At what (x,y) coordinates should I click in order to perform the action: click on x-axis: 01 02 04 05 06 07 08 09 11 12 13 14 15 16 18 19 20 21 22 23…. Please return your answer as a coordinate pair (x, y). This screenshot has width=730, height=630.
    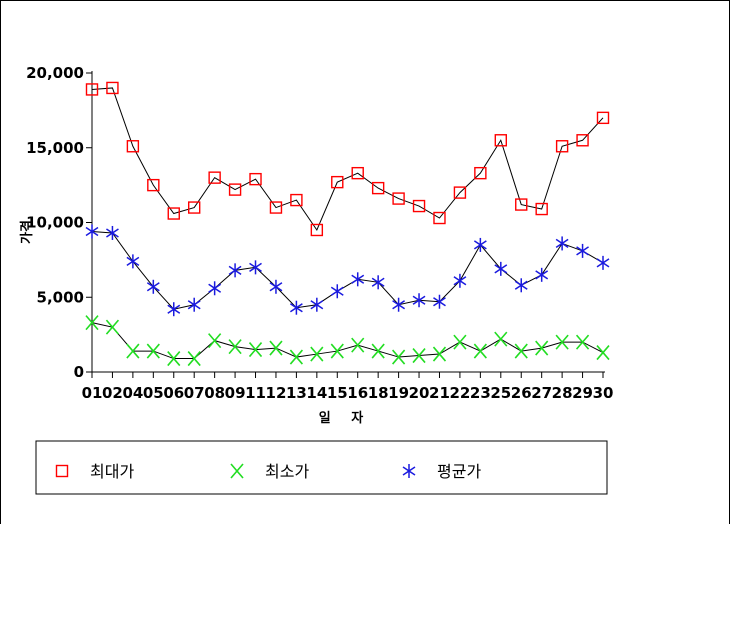
    Looking at the image, I should click on (348, 386).